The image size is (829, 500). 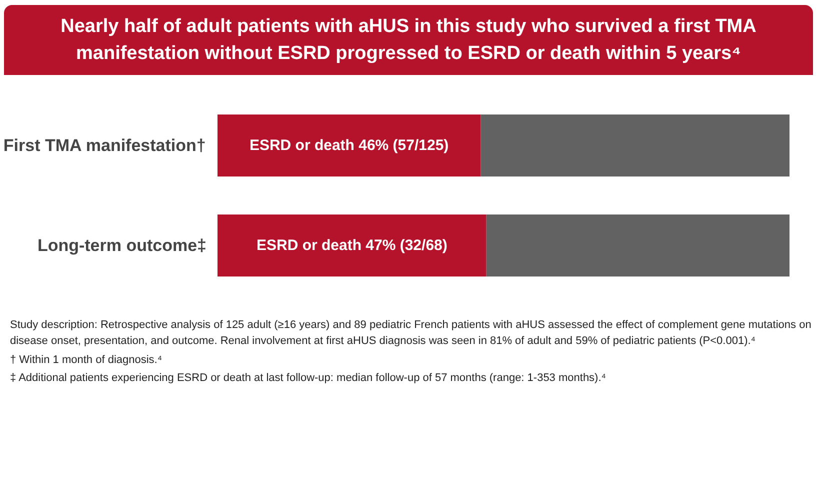 I want to click on text: ‡ Additional patients experiencing ESRD or death at last follow-up: median follow-up of 57 months (range: 1-353 months).⁴, so click(x=309, y=378).